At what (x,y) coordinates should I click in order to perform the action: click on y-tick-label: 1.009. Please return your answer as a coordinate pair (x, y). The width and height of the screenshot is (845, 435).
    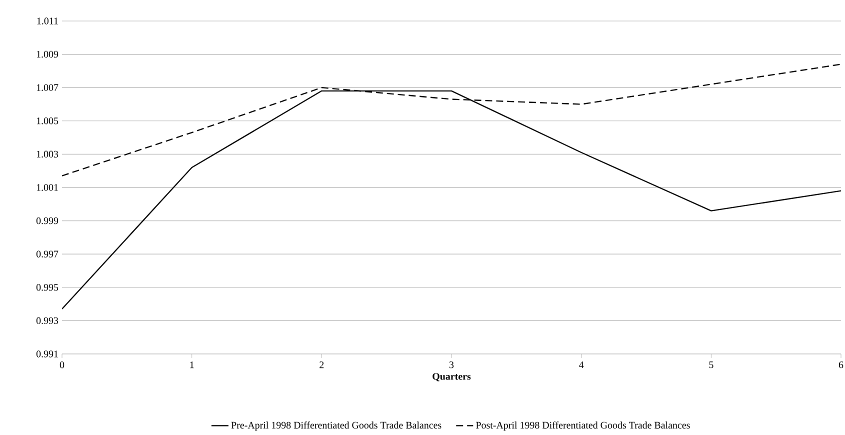
    Looking at the image, I should click on (47, 54).